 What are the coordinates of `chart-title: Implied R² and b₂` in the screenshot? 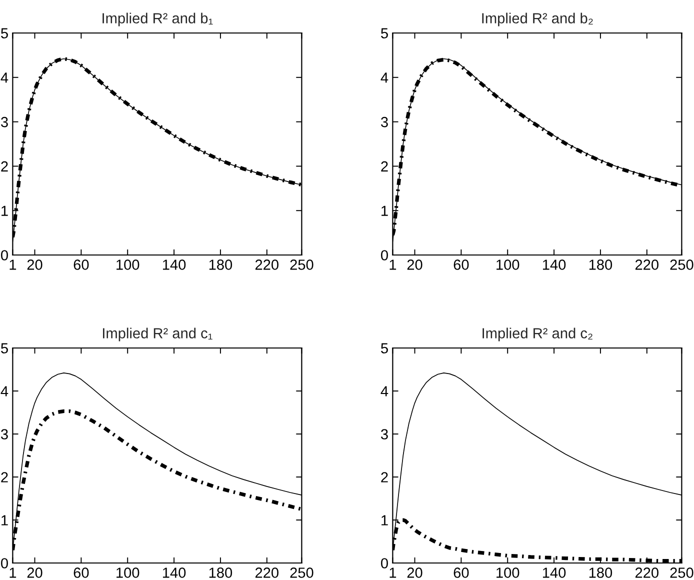 It's located at (537, 19).